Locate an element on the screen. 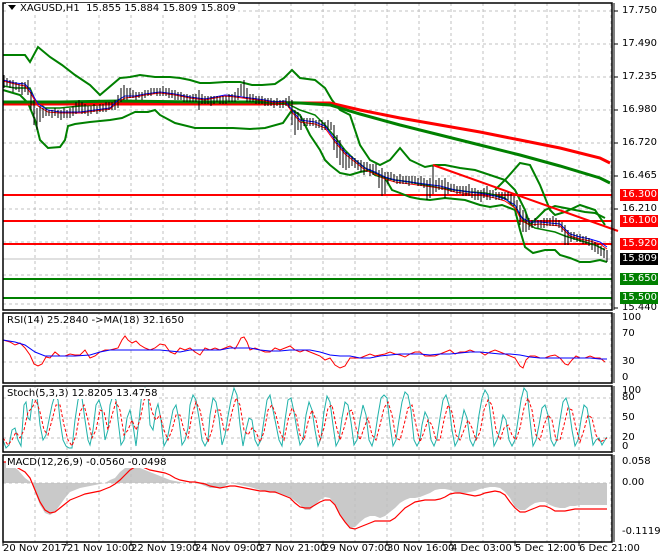 The height and width of the screenshot is (560, 660). rsi-panel is located at coordinates (307, 348).